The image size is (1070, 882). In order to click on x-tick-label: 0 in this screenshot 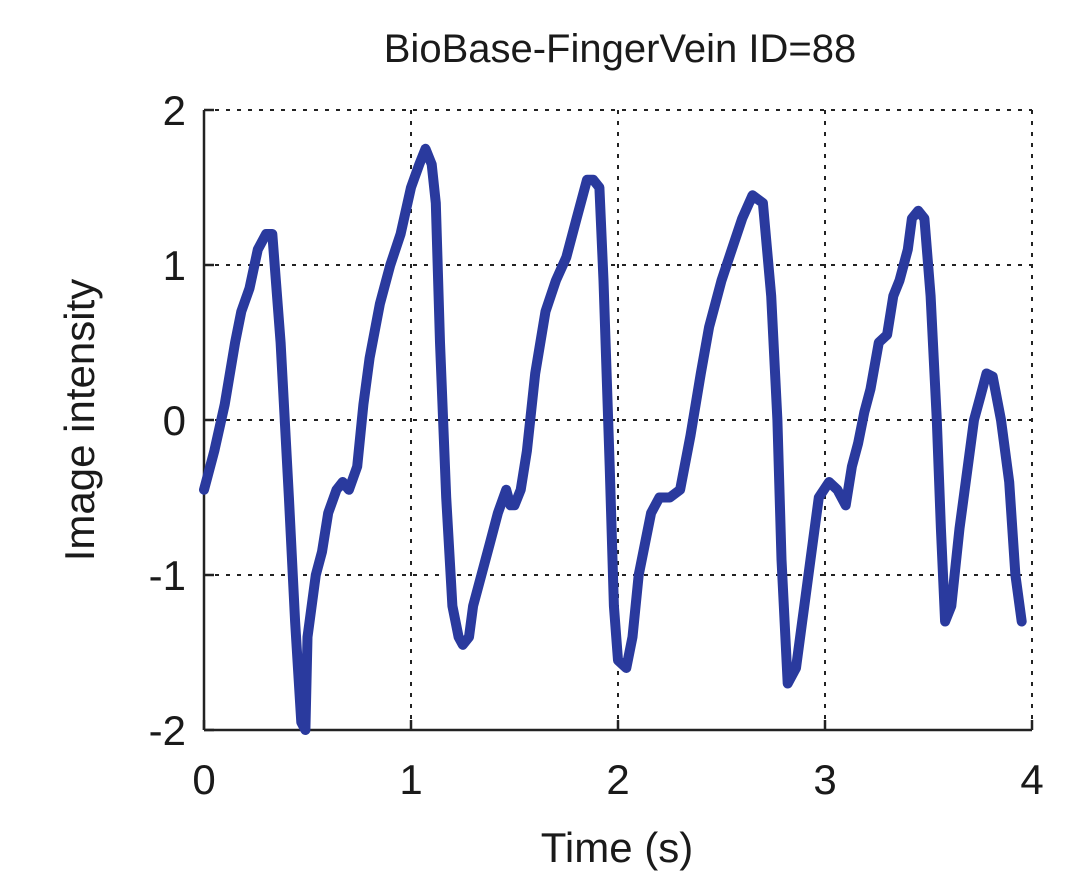, I will do `click(203, 779)`.